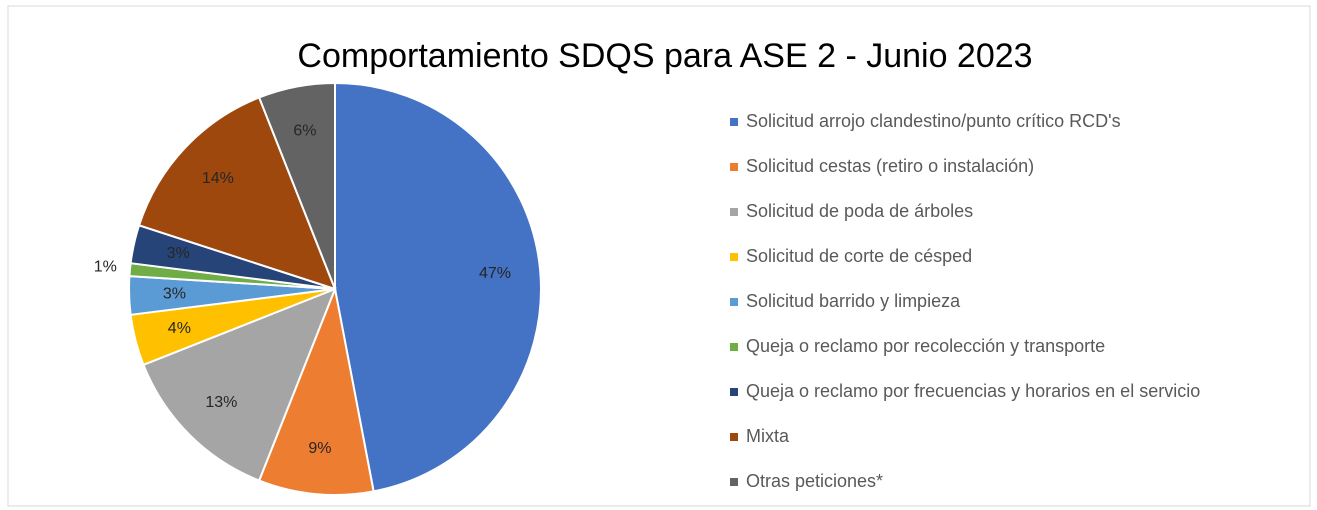  Describe the element at coordinates (853, 301) in the screenshot. I see `legend-label: Solicitud barrido y limpieza` at that location.